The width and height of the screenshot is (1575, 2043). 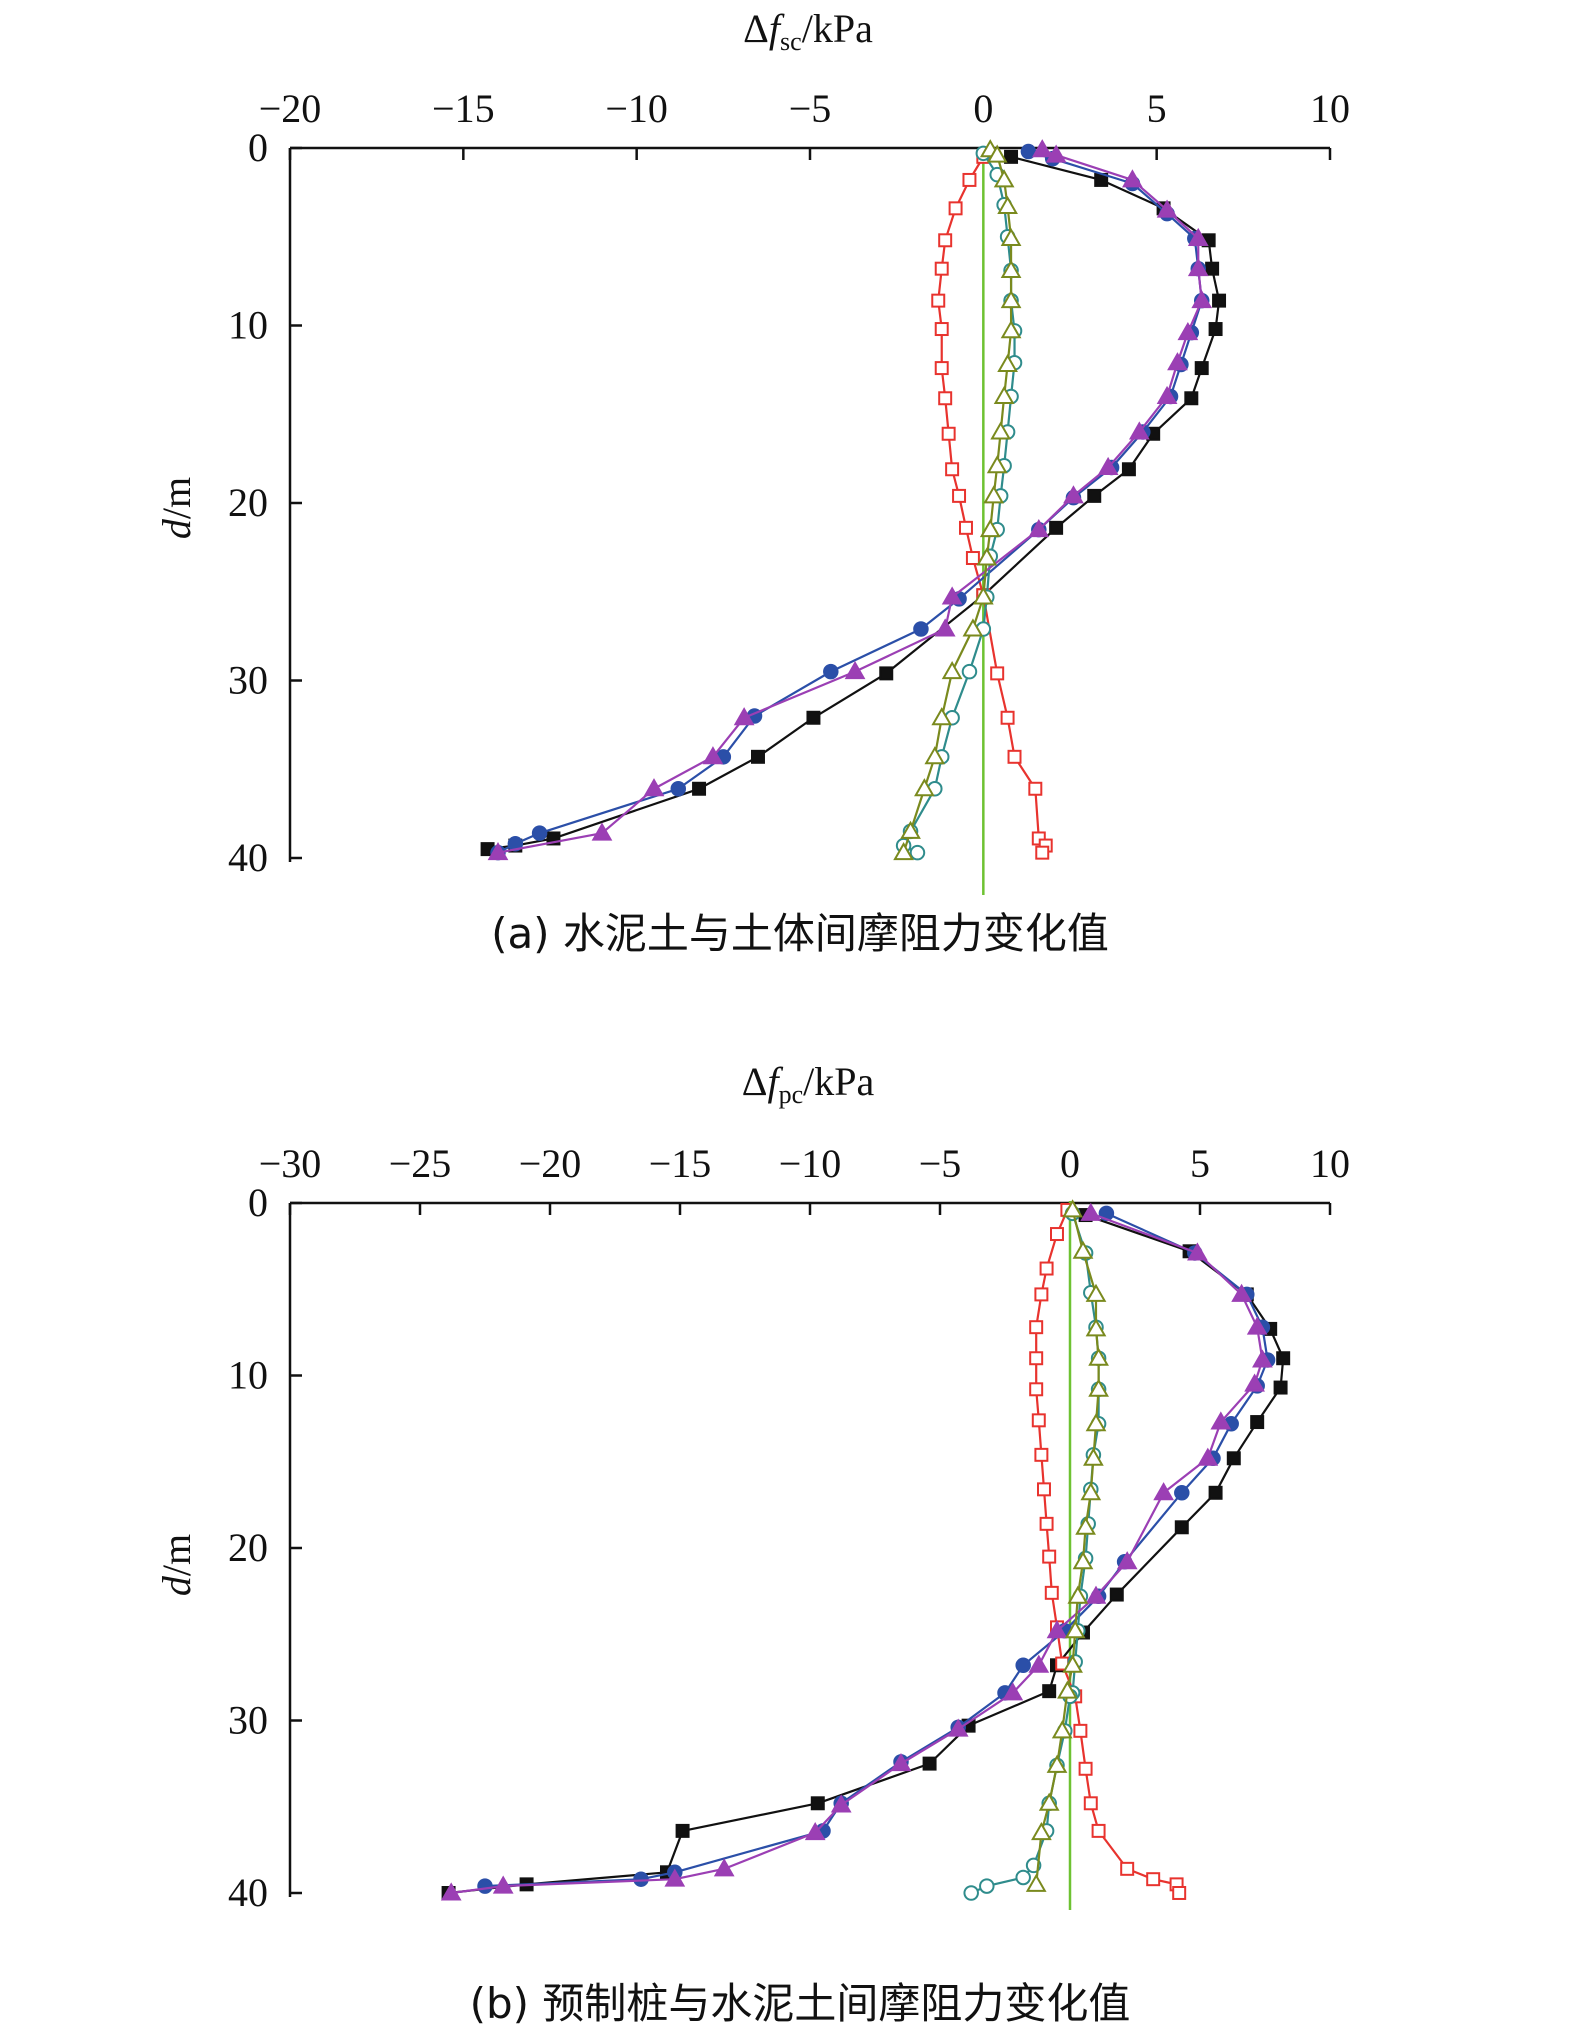 I want to click on chart-a-xlabel-unit: /kPa, so click(x=837, y=28).